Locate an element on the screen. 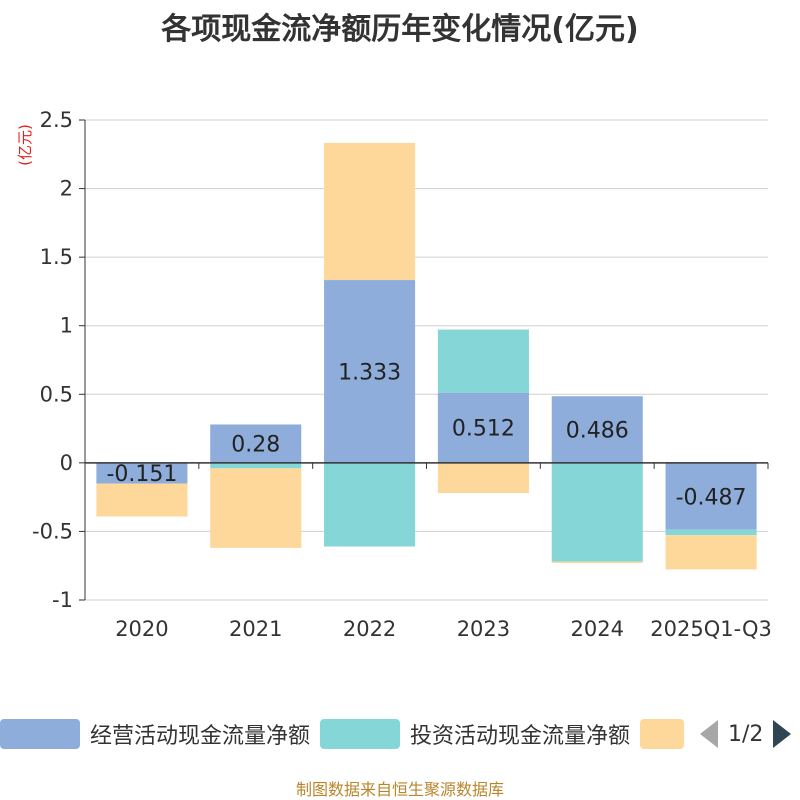 The height and width of the screenshot is (800, 800). x-tick-label: 2020 is located at coordinates (141, 629).